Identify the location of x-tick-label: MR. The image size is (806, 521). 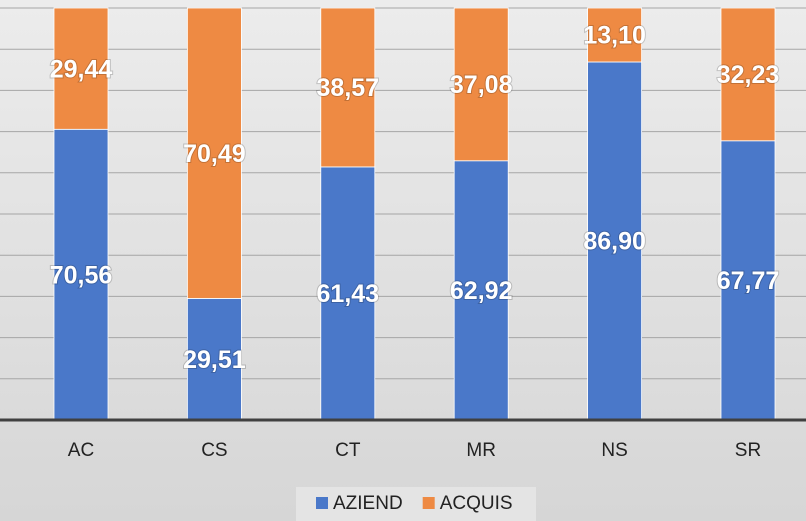
(481, 450).